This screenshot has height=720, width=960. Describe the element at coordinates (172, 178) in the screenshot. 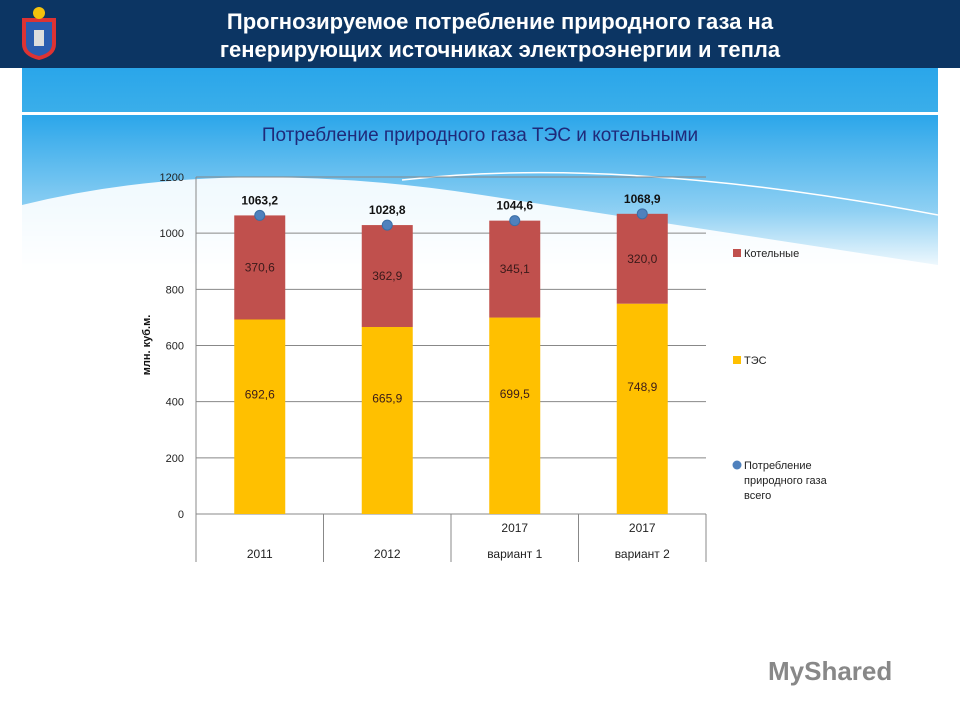

I see `y-tick-label: 1200` at that location.